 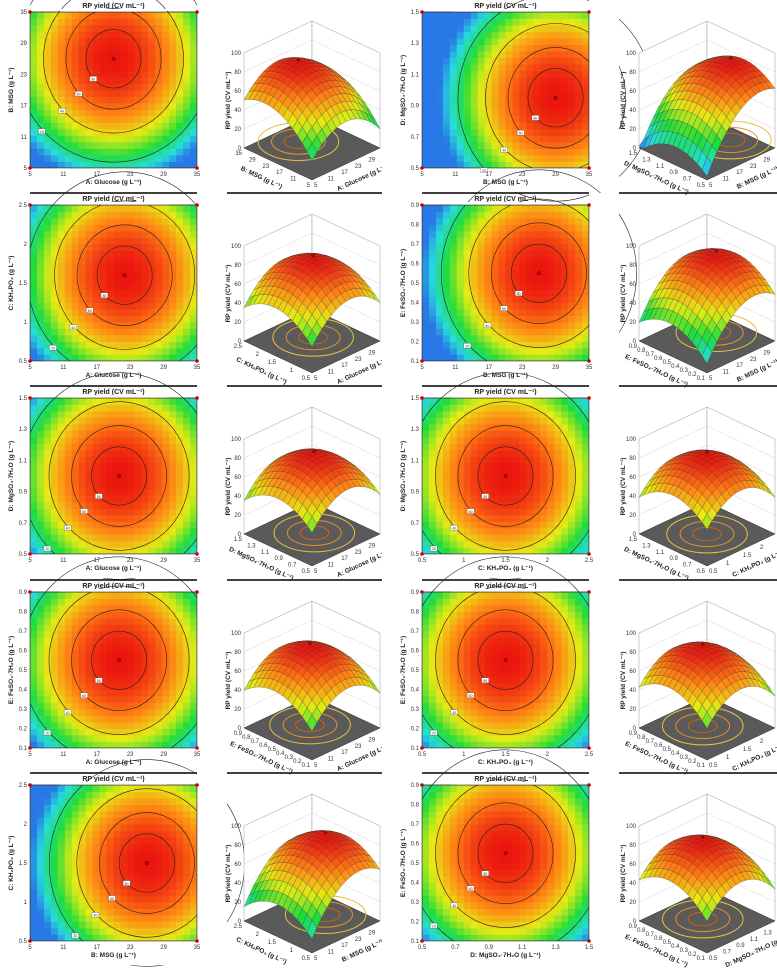 I want to click on surface-x-tick: 23, so click(x=358, y=360).